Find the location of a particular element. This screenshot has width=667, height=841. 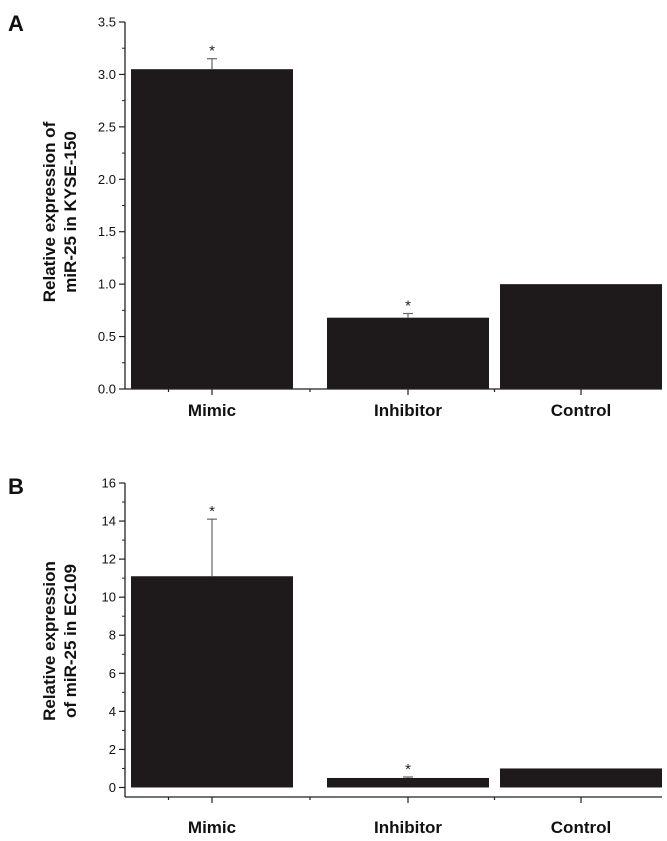

y-tick-label: 14 is located at coordinates (109, 521).